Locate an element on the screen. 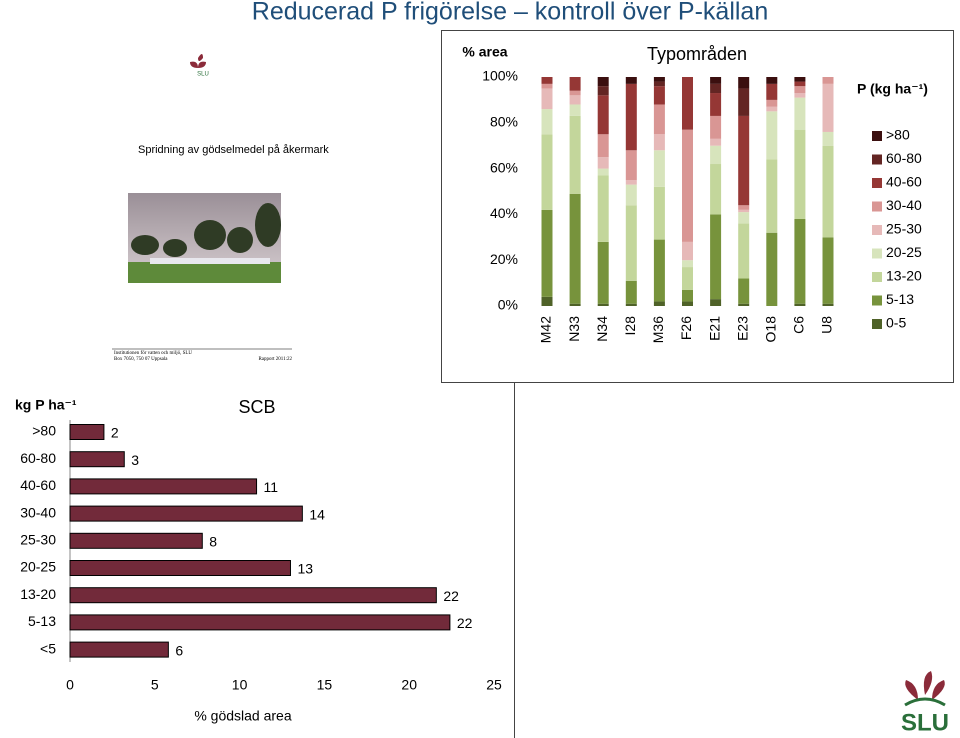 The image size is (960, 738). x-tick-label: M36 is located at coordinates (658, 329).